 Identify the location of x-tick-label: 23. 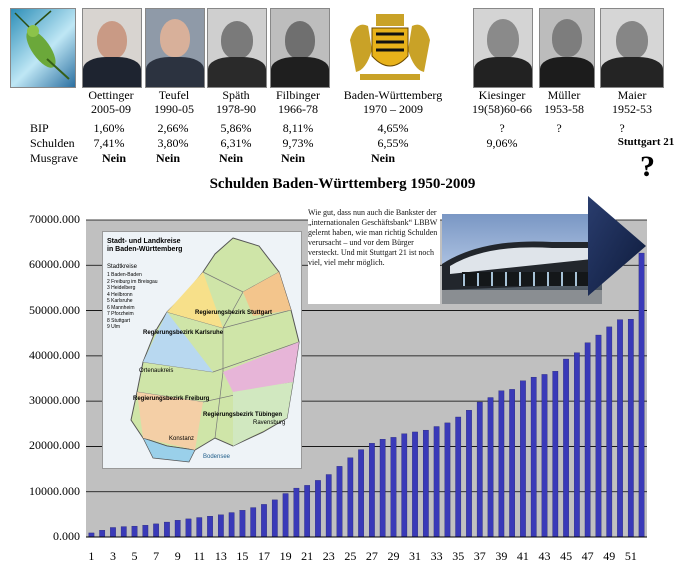
(328, 556).